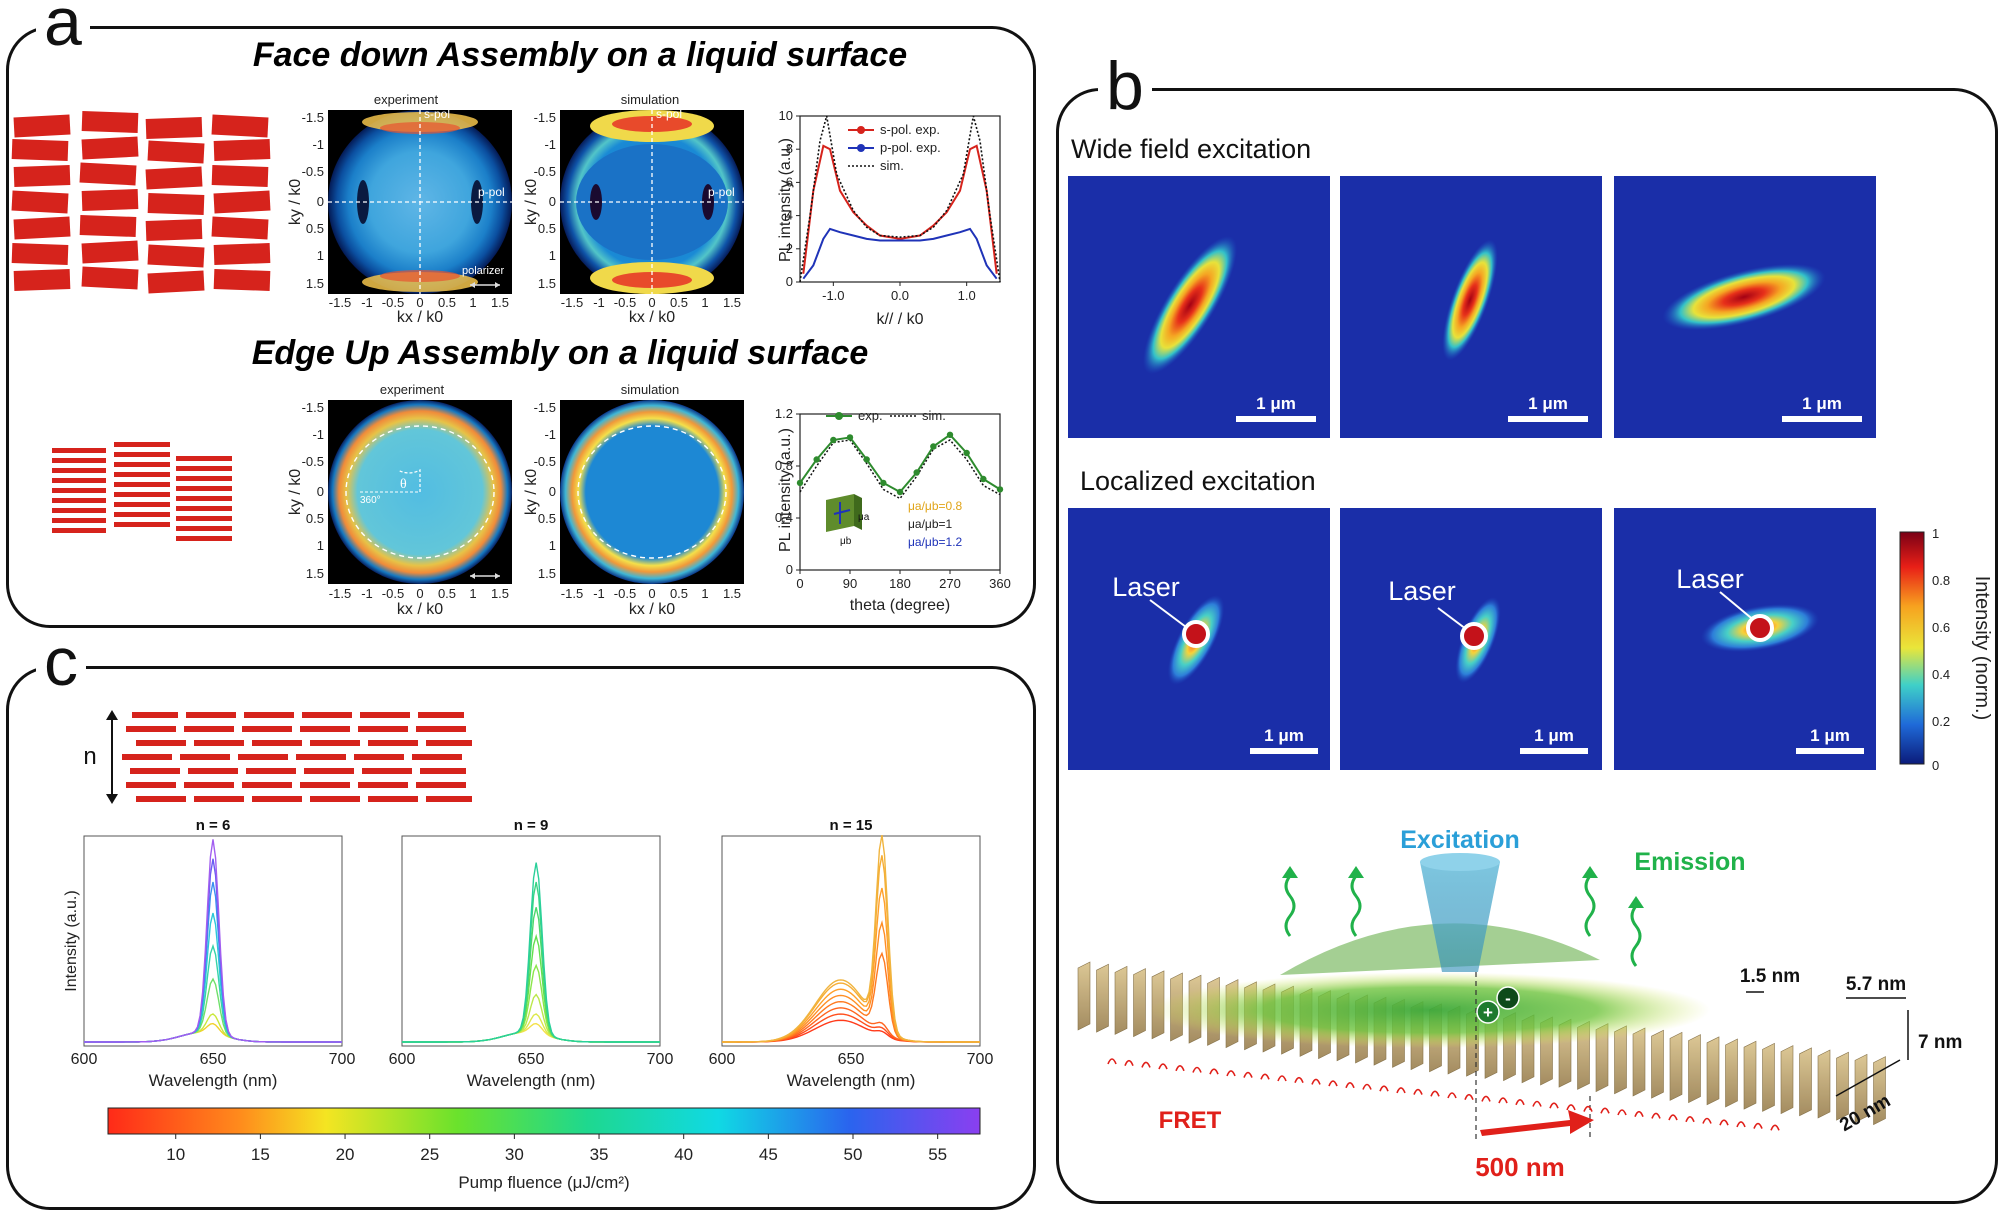  Describe the element at coordinates (722, 1059) in the screenshot. I see `x-tick-label: 600` at that location.